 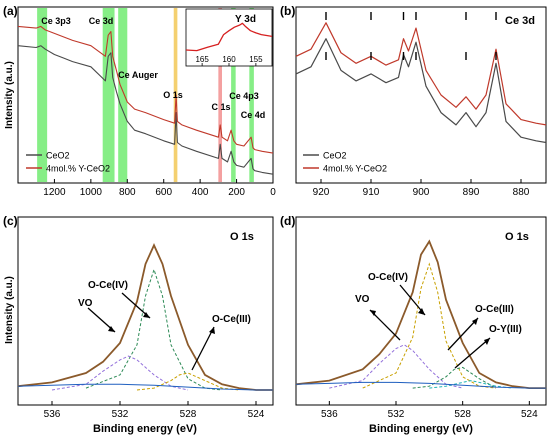 I want to click on a-legend-label: CeO2, so click(x=58, y=156).